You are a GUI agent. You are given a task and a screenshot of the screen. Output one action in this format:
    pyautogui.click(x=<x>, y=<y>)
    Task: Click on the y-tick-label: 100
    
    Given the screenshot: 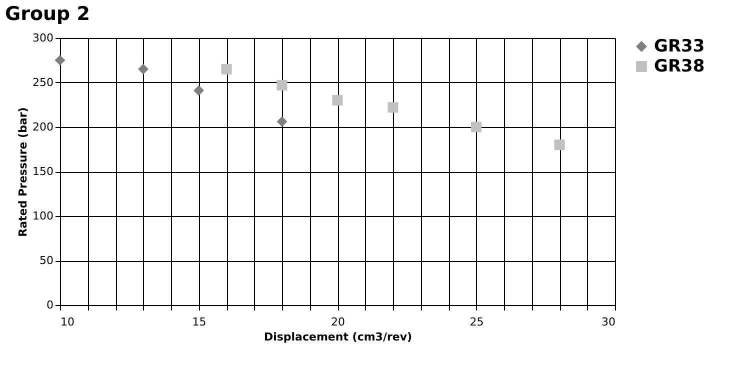 What is the action you would take?
    pyautogui.click(x=43, y=216)
    